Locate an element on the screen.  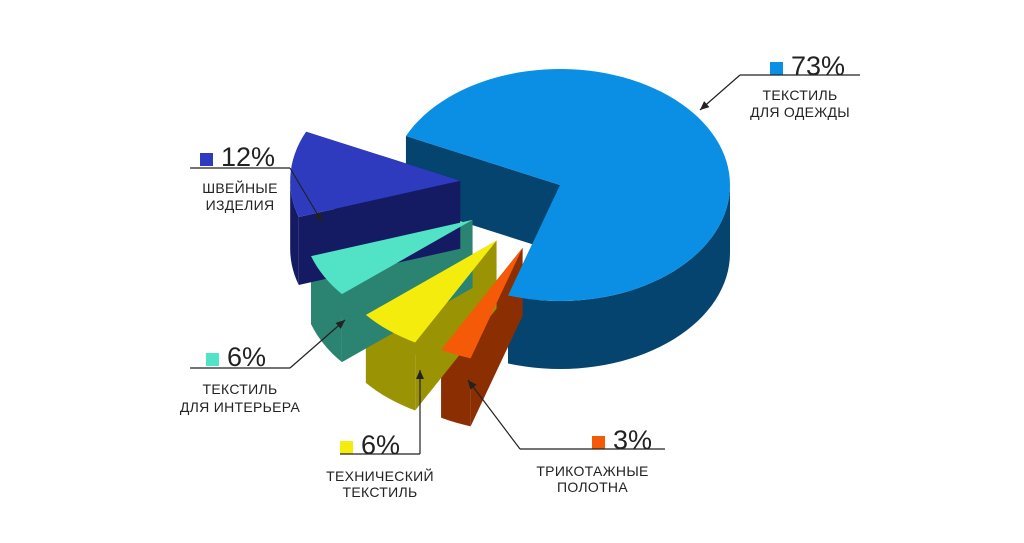
percent-label: 73% is located at coordinates (818, 66).